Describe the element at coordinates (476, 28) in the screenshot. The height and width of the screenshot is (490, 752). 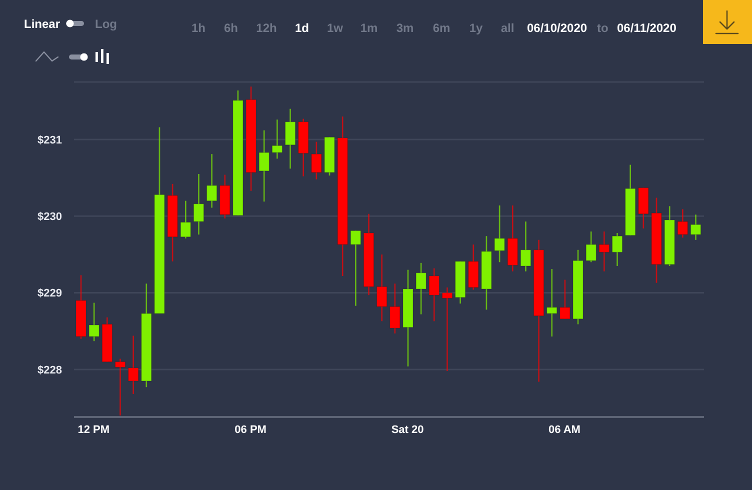
I see `text: 1y` at that location.